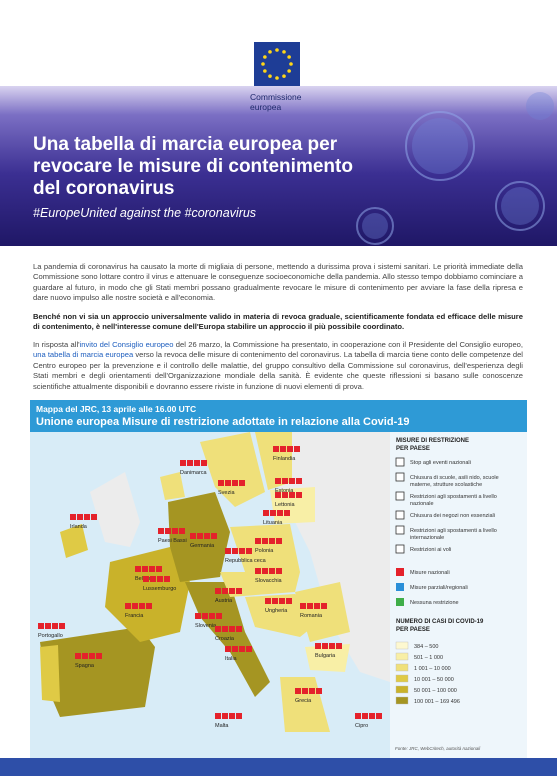 Image resolution: width=557 pixels, height=776 pixels. I want to click on legend-label: materne, strutture scolastiche, so click(446, 485).